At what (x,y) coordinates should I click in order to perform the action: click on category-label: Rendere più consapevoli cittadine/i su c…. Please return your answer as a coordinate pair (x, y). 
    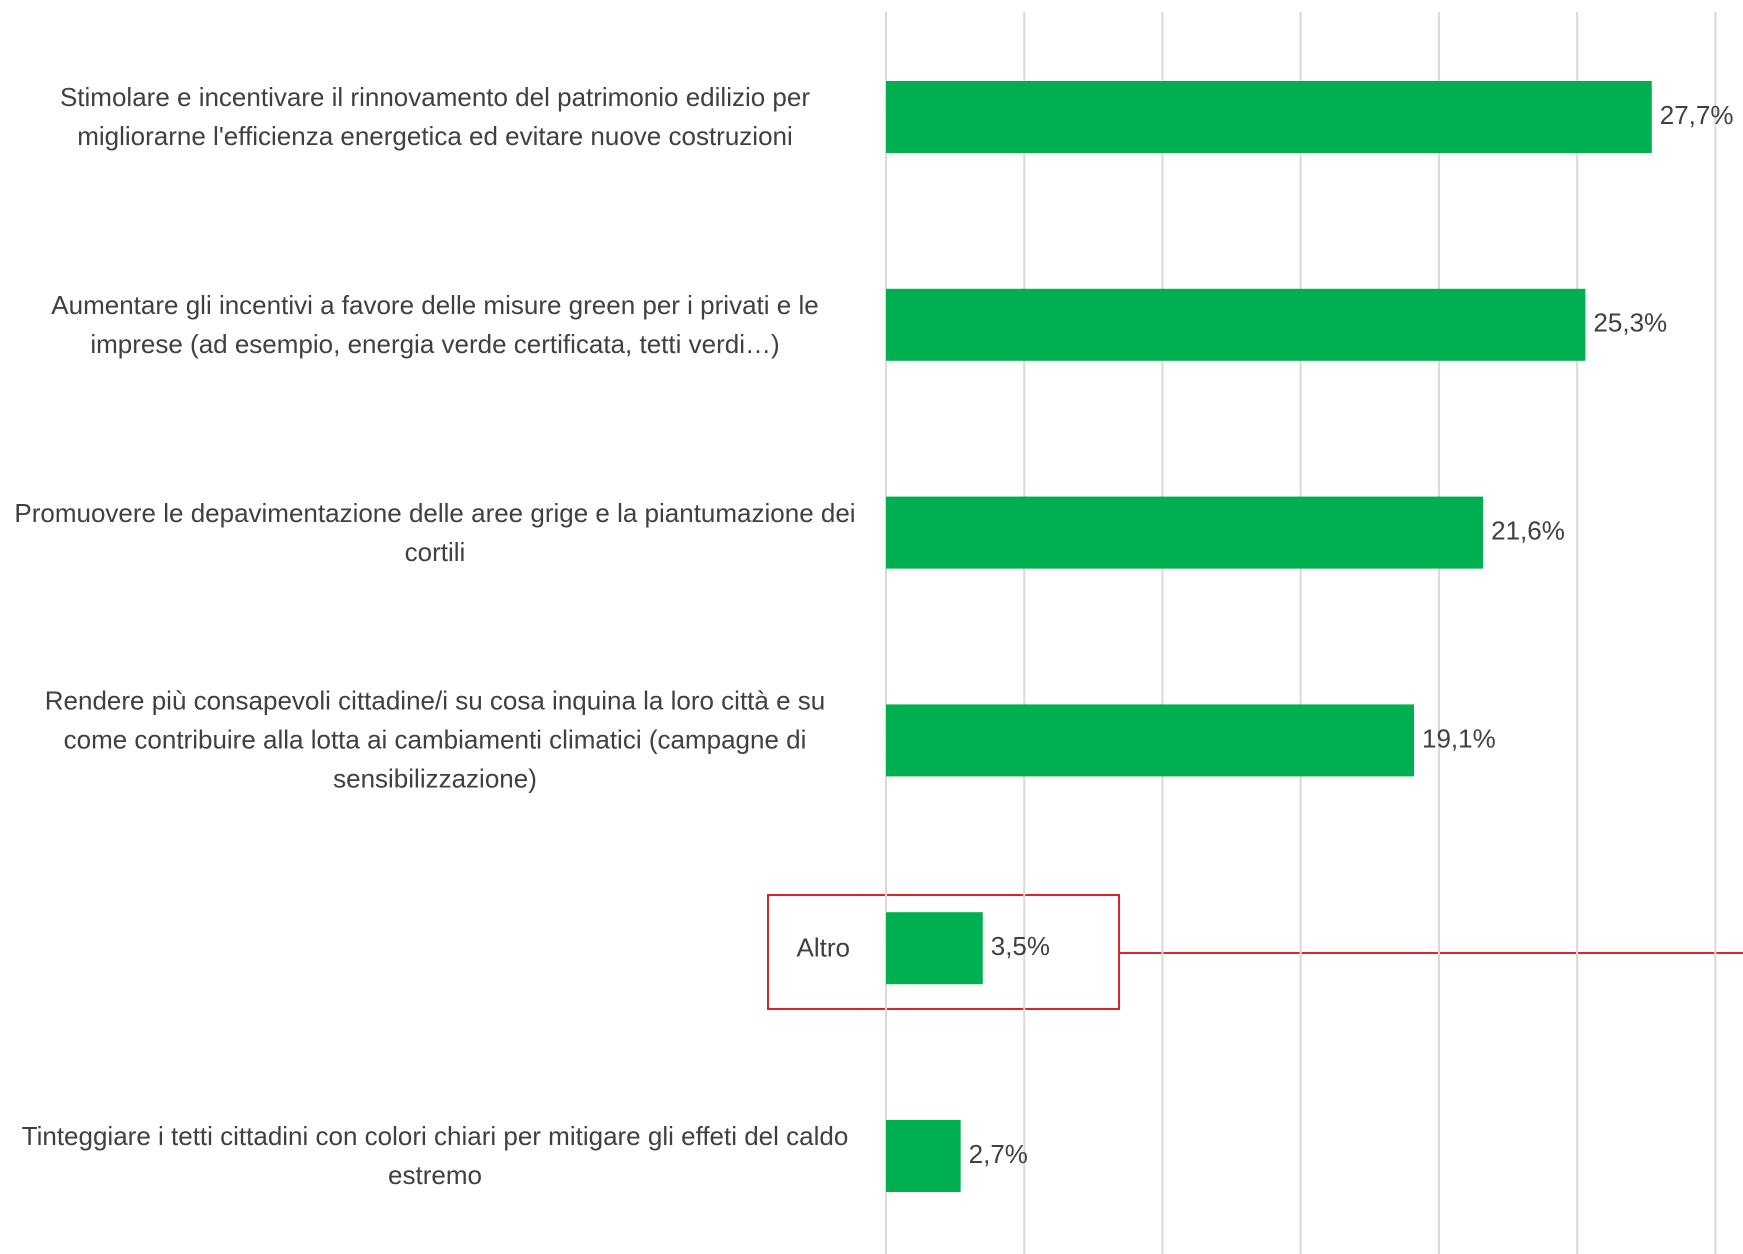
    Looking at the image, I should click on (435, 739).